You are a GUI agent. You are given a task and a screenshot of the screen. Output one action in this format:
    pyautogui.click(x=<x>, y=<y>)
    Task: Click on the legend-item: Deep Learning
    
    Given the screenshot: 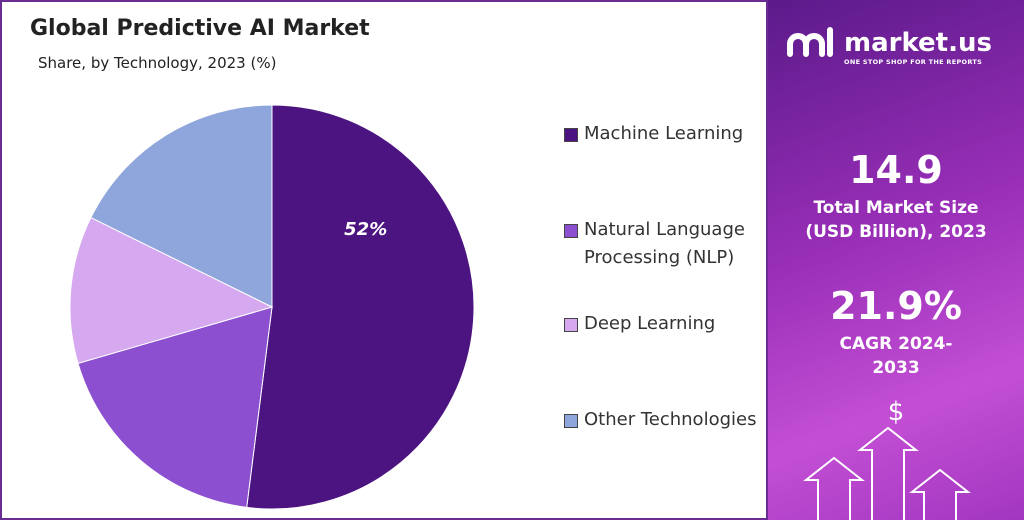 What is the action you would take?
    pyautogui.click(x=664, y=324)
    